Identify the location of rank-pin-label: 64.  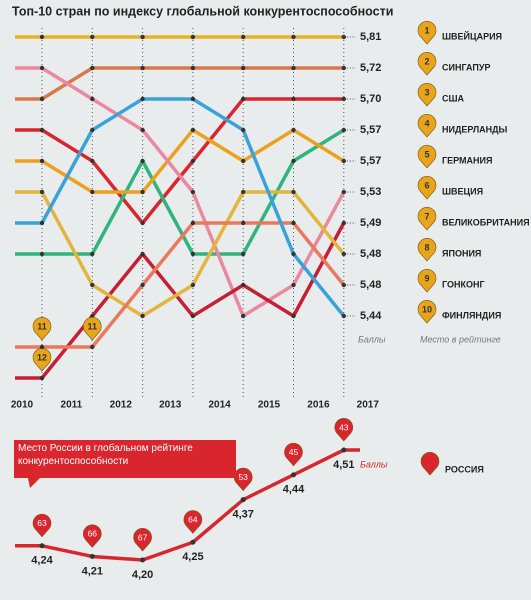
(193, 520).